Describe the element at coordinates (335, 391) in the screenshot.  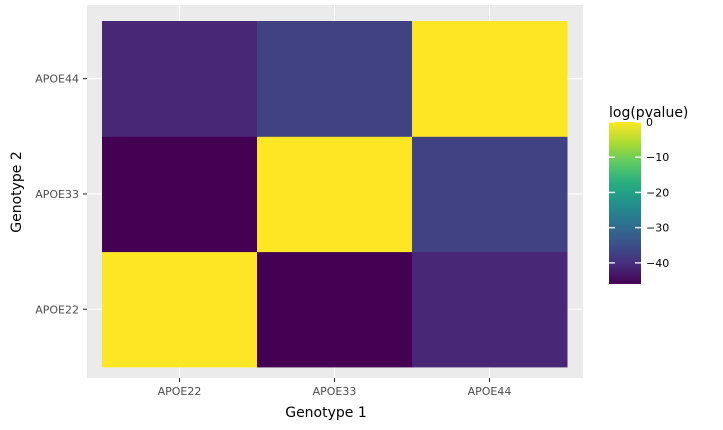
I see `x-tick-label: APOE33` at that location.